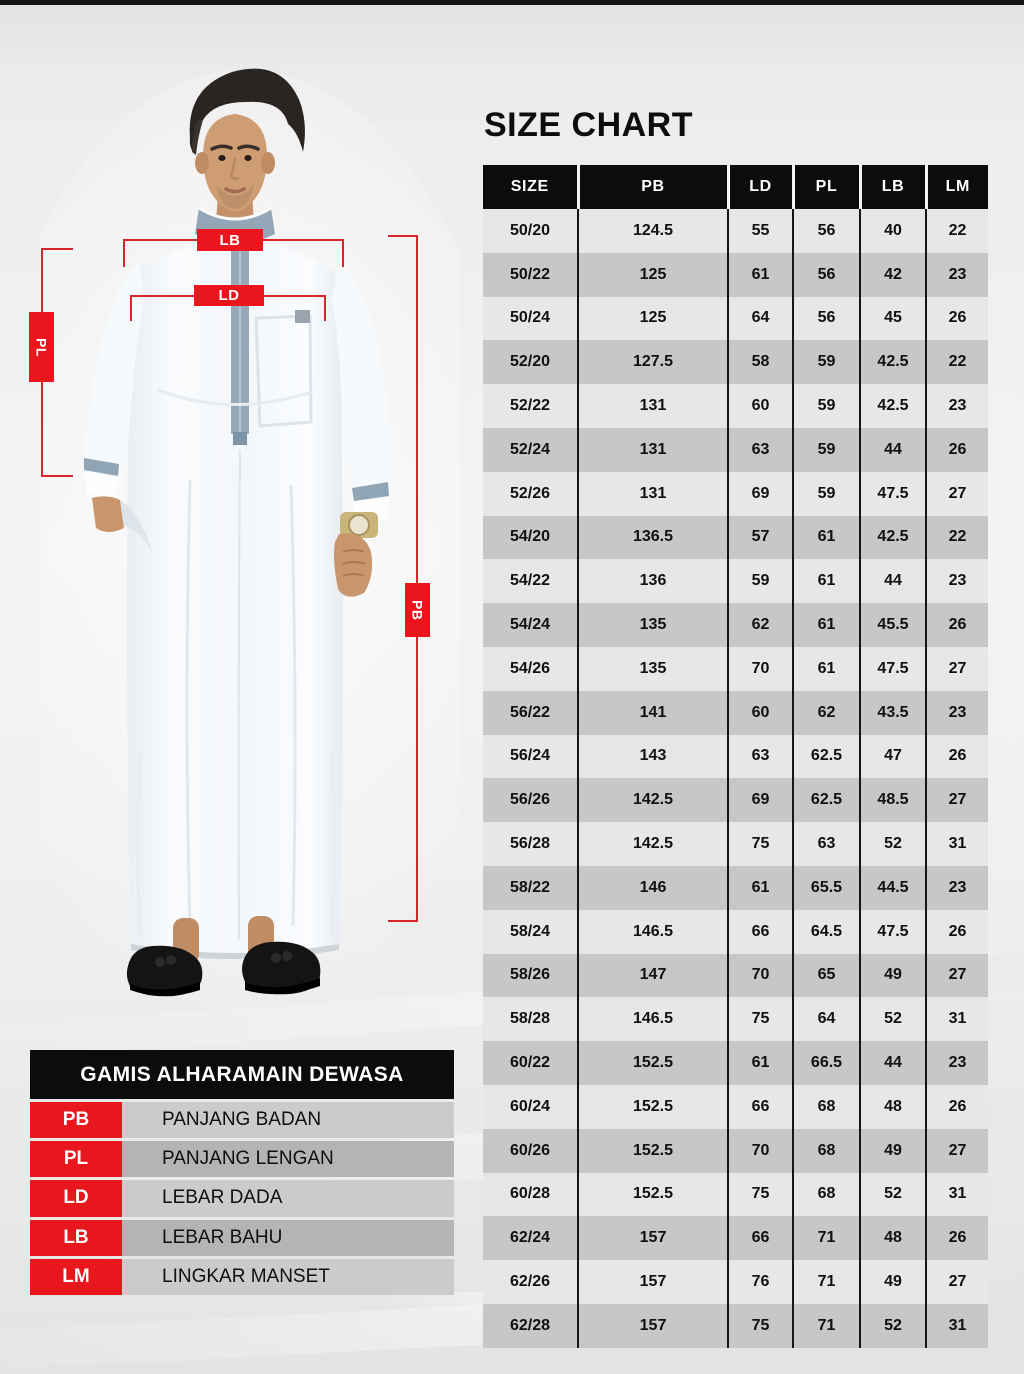  What do you see at coordinates (652, 537) in the screenshot?
I see `value-cell: 136.5` at bounding box center [652, 537].